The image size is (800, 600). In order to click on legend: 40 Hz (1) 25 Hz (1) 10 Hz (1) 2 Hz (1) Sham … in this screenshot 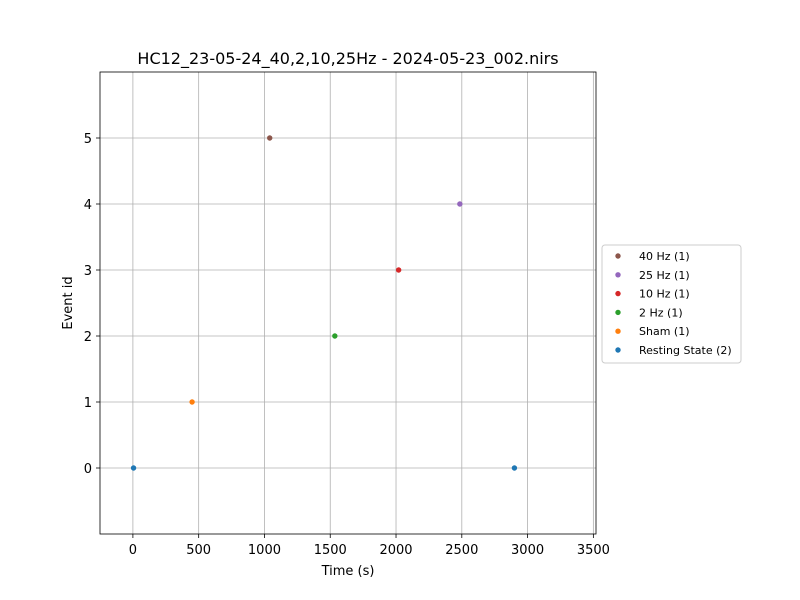, I will do `click(671, 304)`.